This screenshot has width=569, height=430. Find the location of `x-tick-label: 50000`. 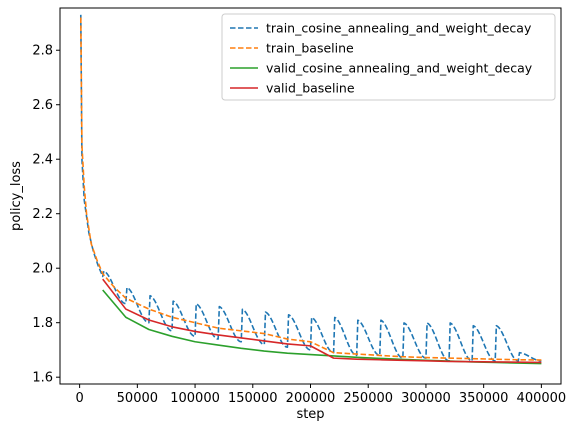

x-tick-label: 50000 is located at coordinates (137, 398).